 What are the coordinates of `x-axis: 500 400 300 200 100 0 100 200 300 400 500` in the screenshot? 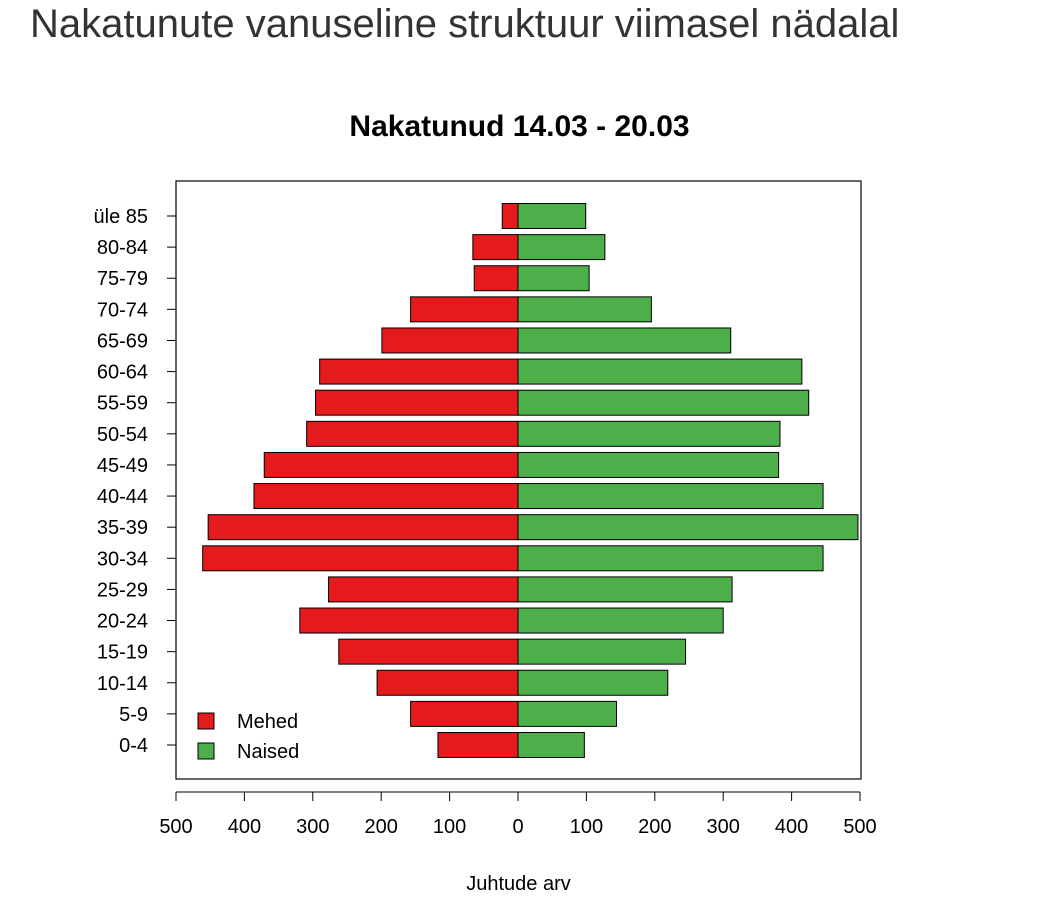 It's located at (518, 814).